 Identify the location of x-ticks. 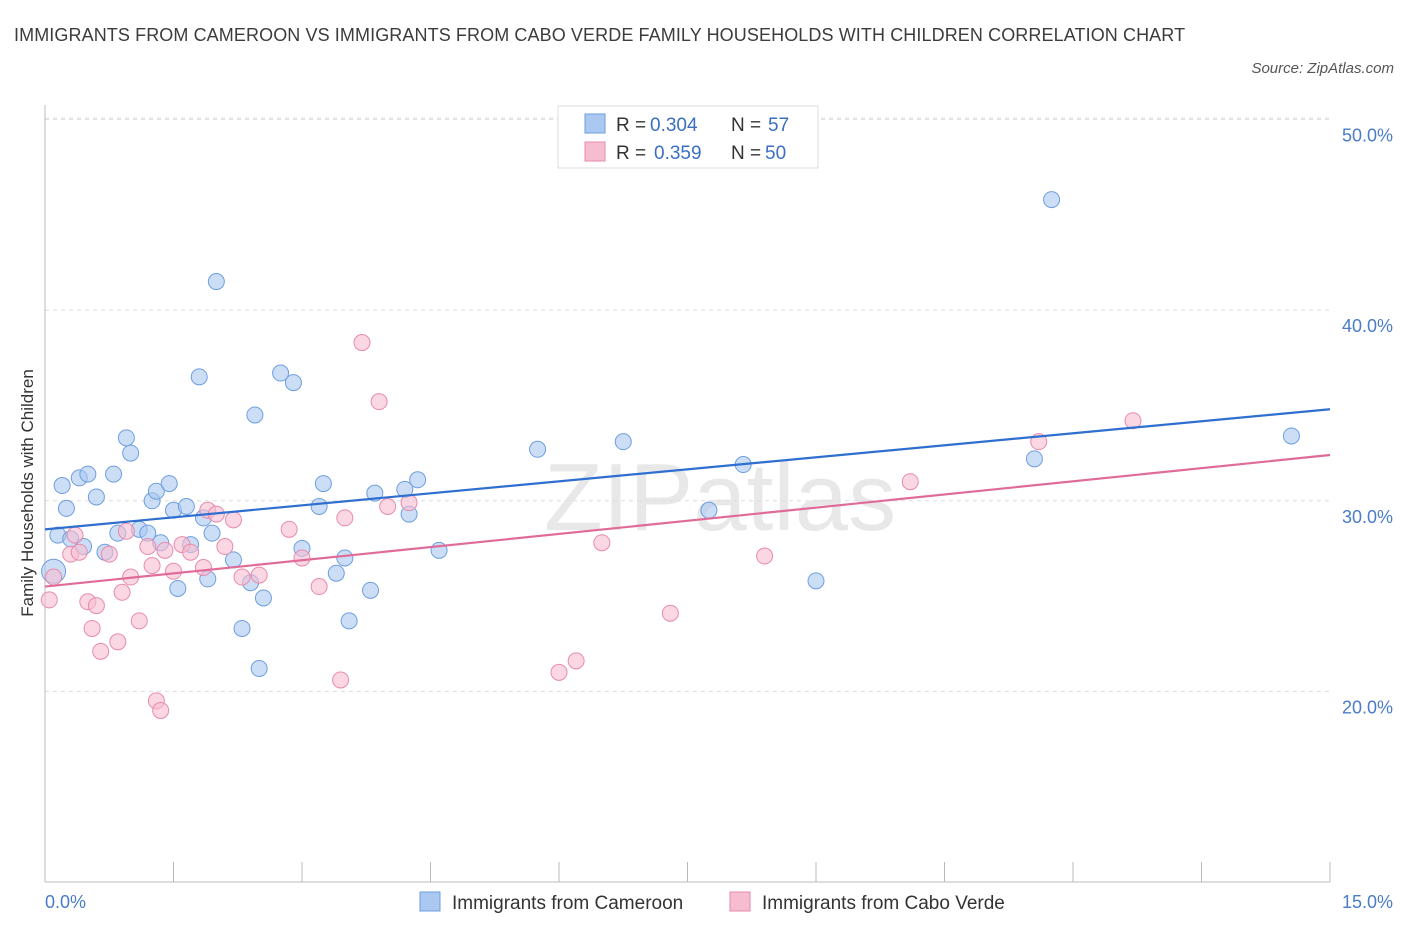
(687, 872).